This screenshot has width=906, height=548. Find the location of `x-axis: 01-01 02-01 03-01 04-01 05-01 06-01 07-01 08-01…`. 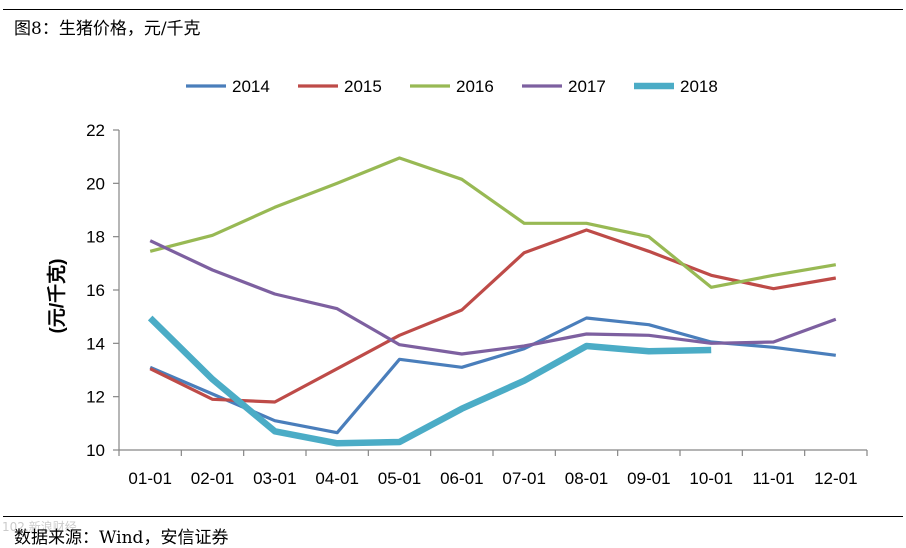

x-axis: 01-01 02-01 03-01 04-01 05-01 06-01 07-01 08-01… is located at coordinates (493, 468).